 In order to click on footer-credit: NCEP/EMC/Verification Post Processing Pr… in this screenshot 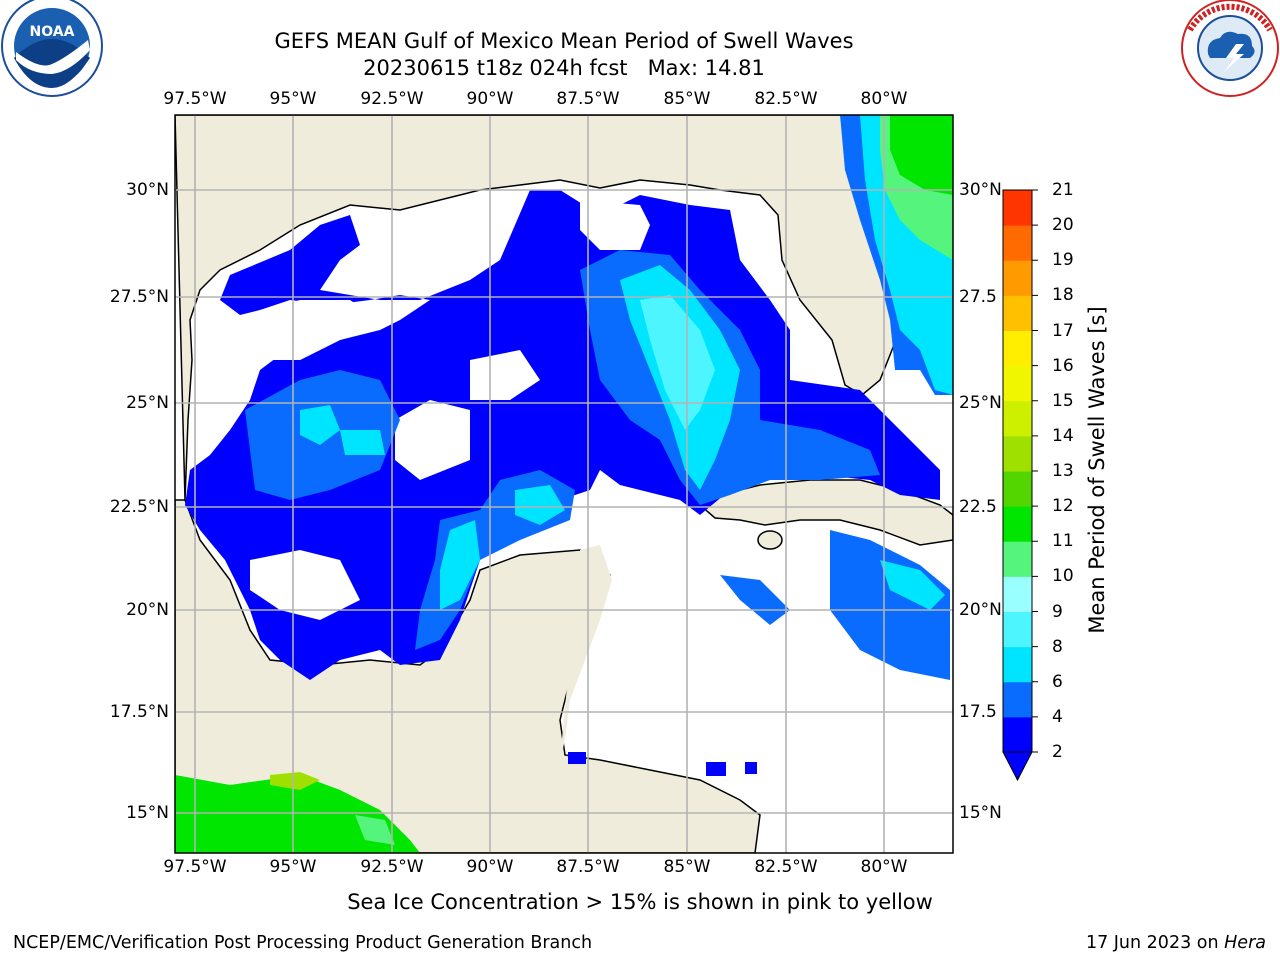, I will do `click(303, 943)`.